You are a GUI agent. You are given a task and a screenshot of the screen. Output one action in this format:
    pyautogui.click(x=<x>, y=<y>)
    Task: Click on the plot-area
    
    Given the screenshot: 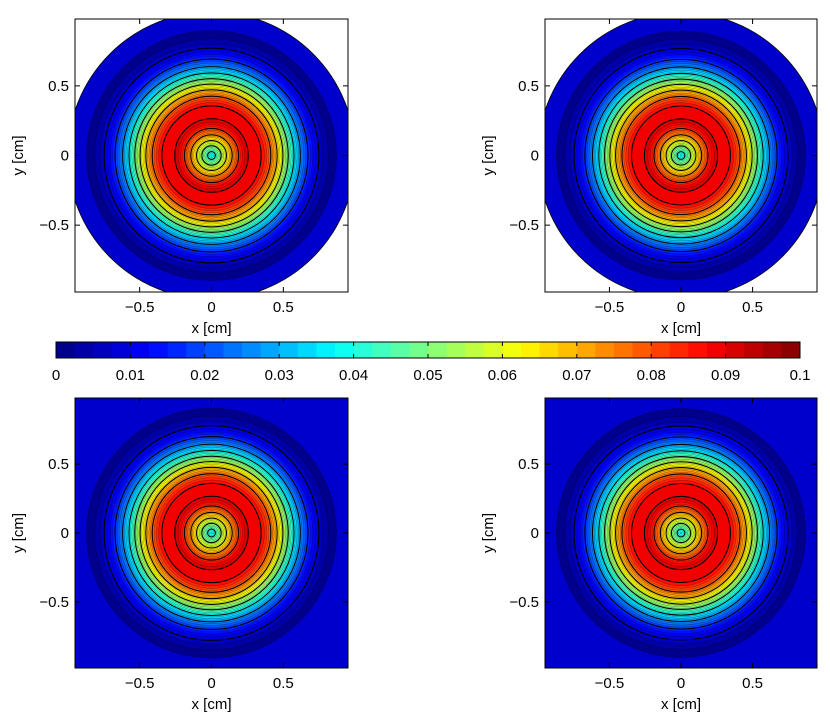 What is the action you would take?
    pyautogui.click(x=211, y=155)
    